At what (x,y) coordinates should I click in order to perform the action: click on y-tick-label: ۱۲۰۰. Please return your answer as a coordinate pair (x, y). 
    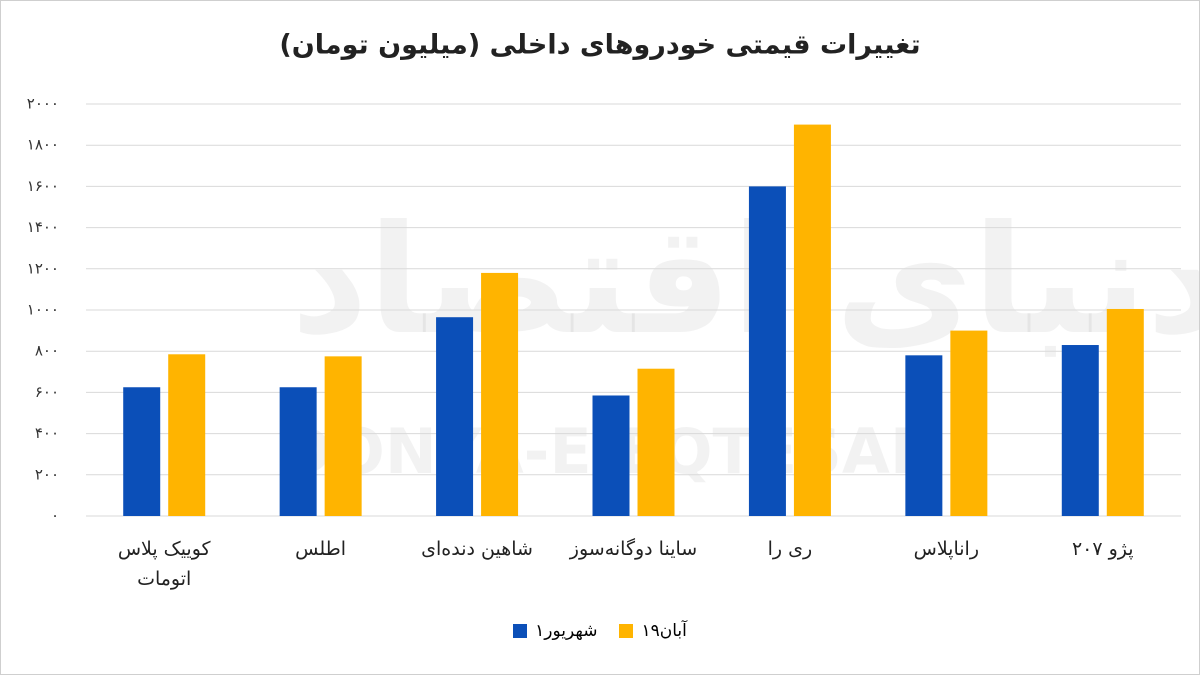
    Looking at the image, I should click on (43, 268).